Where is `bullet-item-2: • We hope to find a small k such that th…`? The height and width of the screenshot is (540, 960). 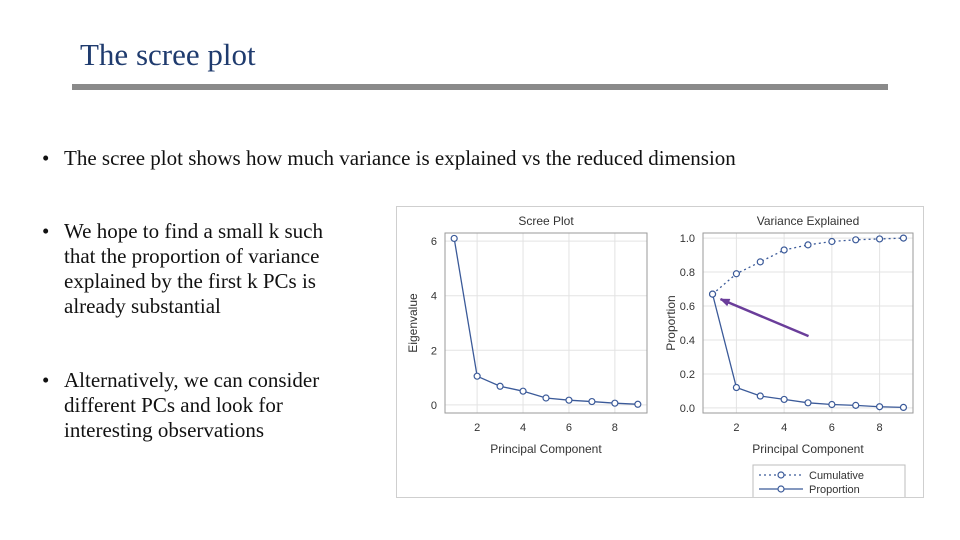 bullet-item-2: • We hope to find a small k such that th… is located at coordinates (210, 269).